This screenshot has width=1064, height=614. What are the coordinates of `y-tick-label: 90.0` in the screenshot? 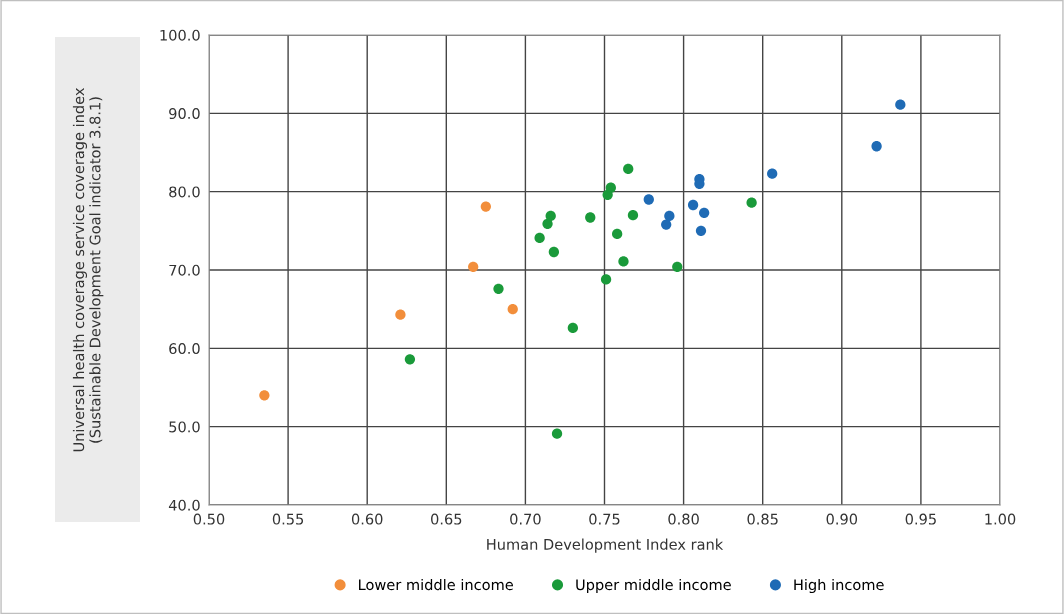 It's located at (184, 114).